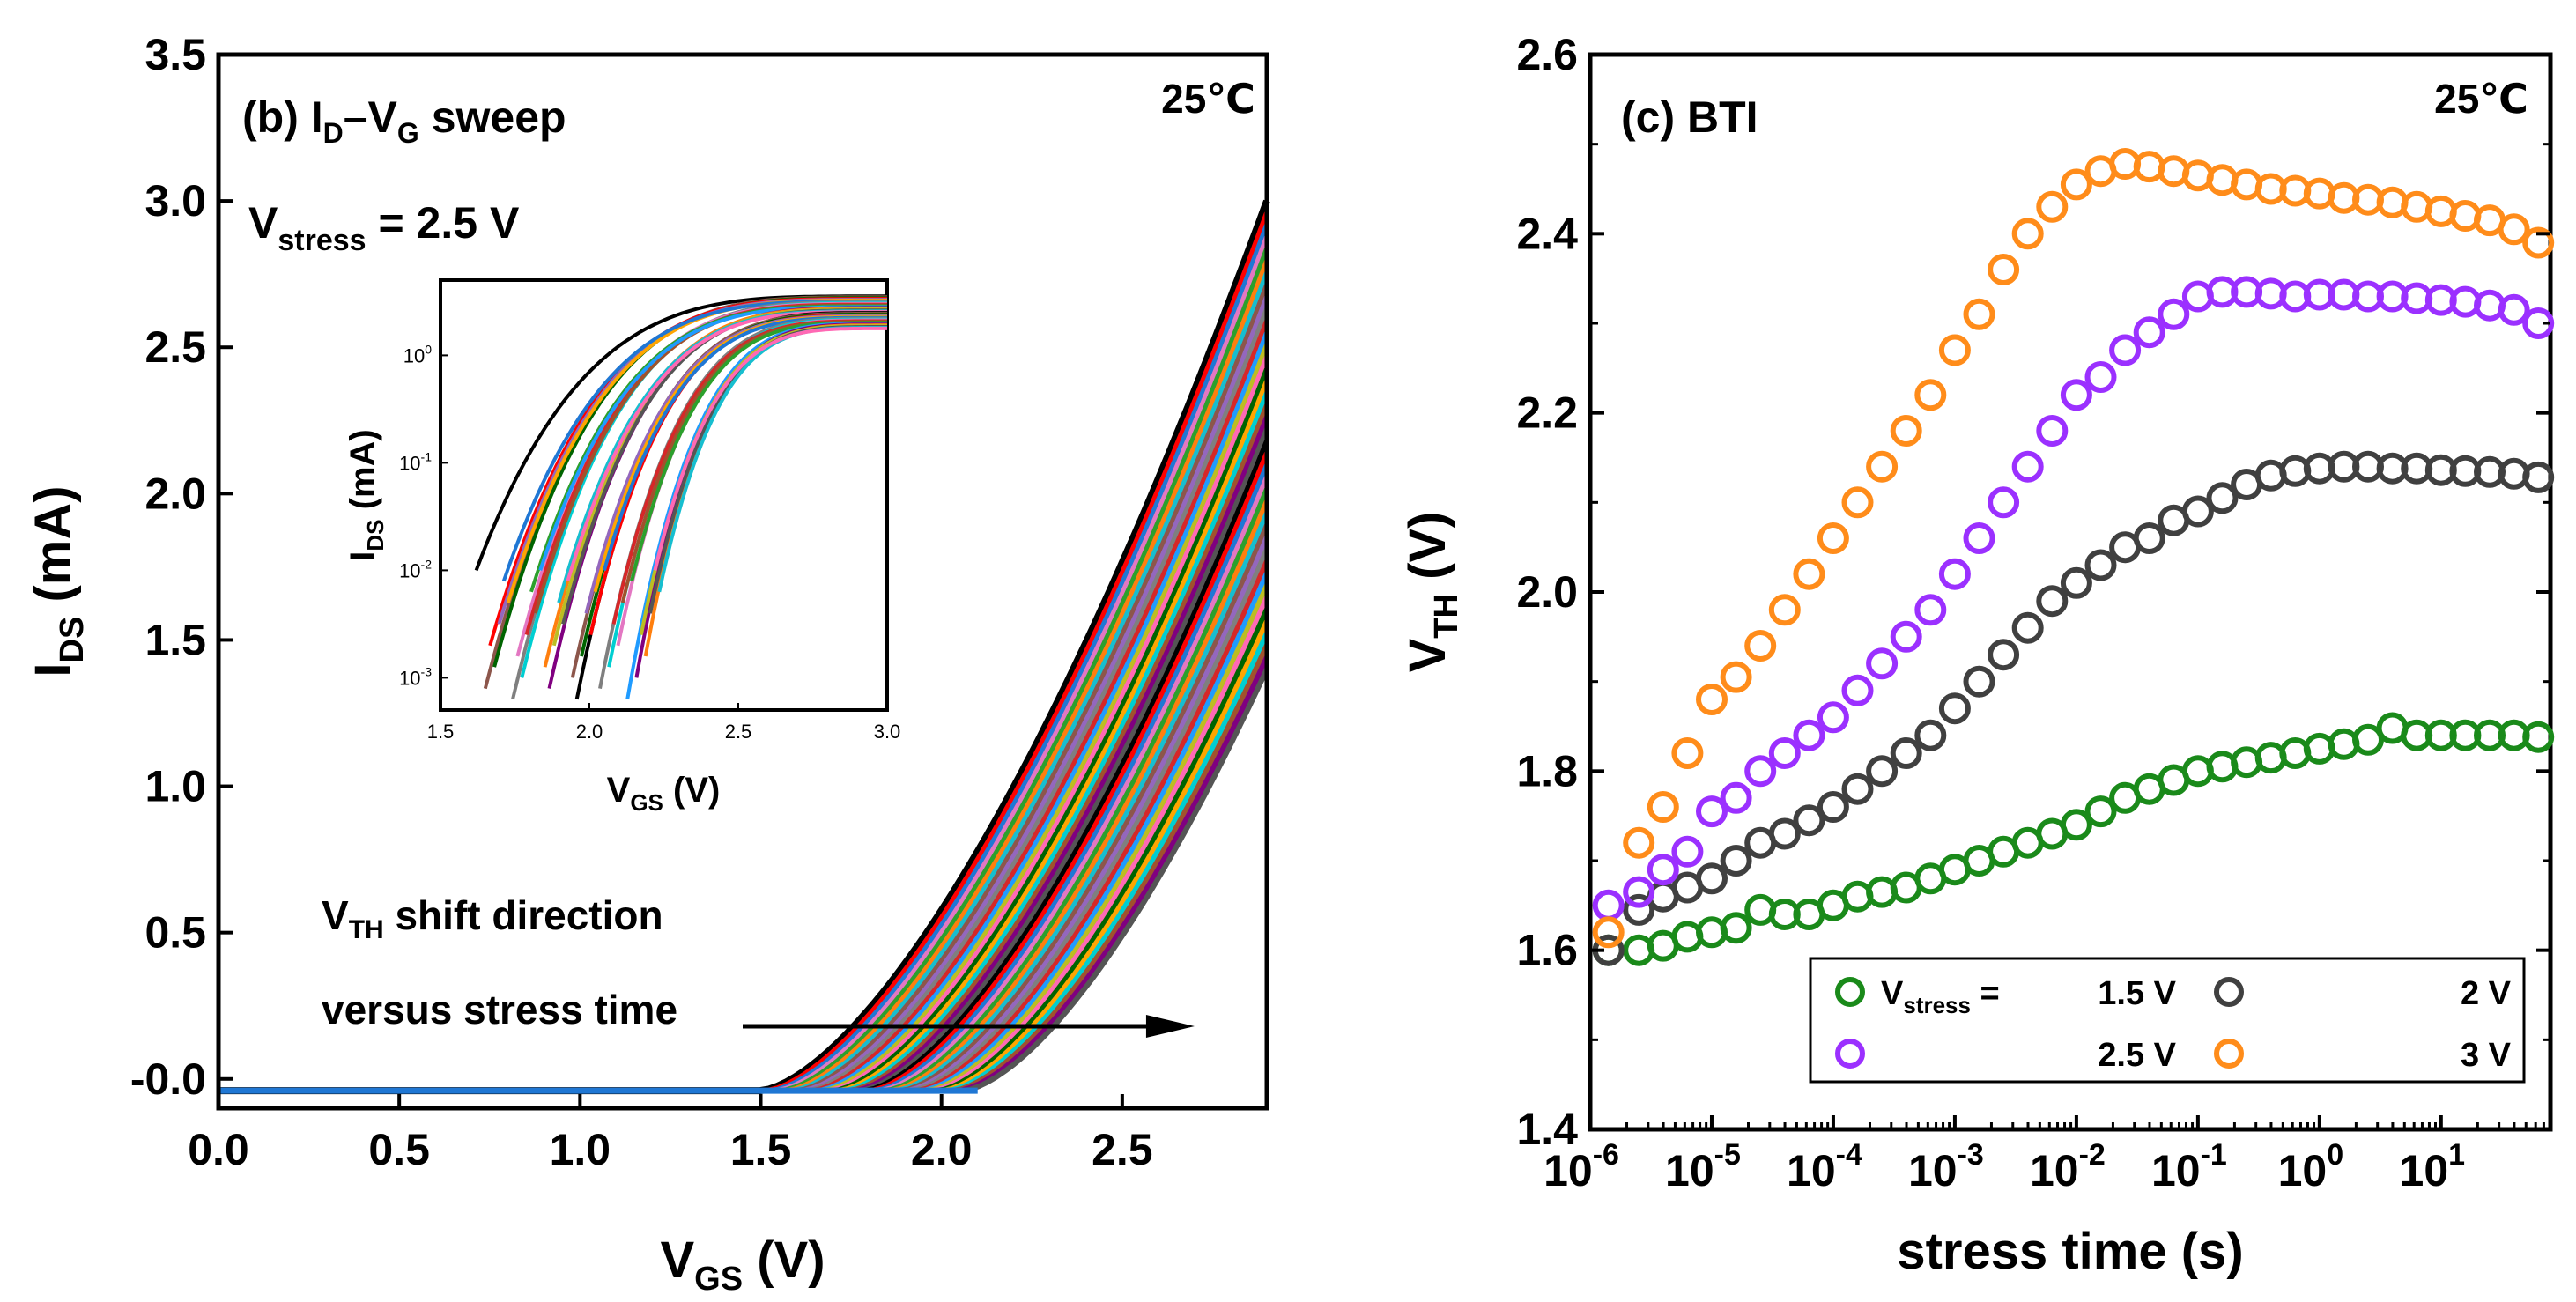  What do you see at coordinates (761, 1149) in the screenshot?
I see `b-x-tick-label: 1.5` at bounding box center [761, 1149].